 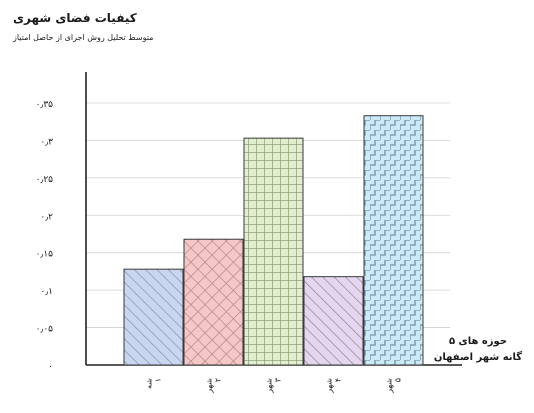 I want to click on svg-text: شهر۴, so click(x=334, y=386).